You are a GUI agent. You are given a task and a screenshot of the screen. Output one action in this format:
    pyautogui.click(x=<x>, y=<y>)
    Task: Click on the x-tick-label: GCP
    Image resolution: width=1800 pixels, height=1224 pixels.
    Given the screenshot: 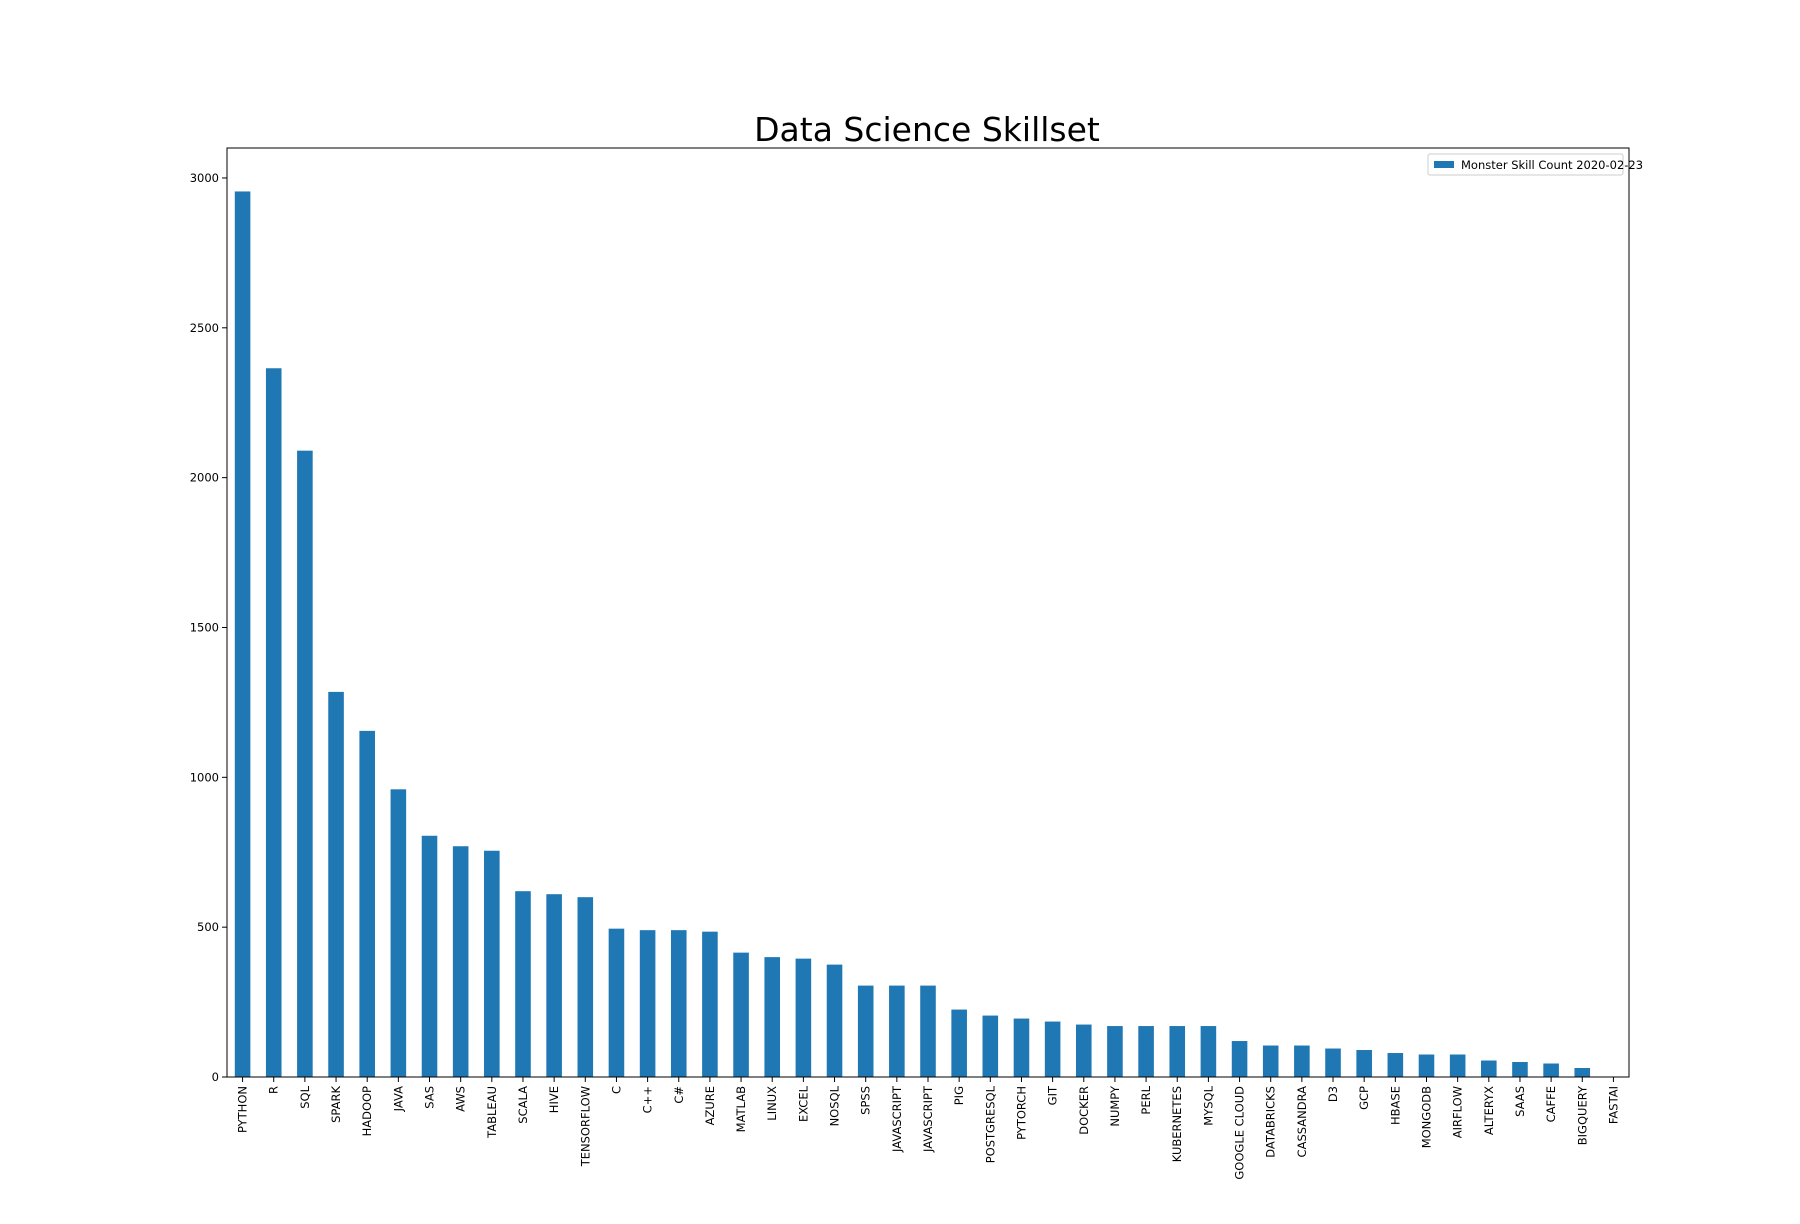 What is the action you would take?
    pyautogui.click(x=1364, y=1098)
    